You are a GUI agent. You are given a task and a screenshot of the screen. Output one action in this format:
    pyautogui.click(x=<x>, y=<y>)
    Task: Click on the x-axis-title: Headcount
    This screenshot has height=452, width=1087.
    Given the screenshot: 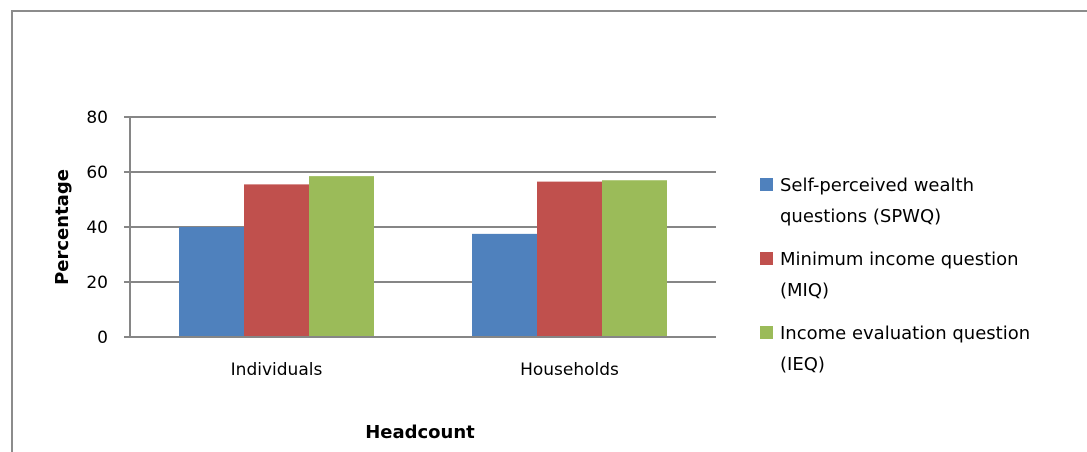 What is the action you would take?
    pyautogui.click(x=420, y=432)
    